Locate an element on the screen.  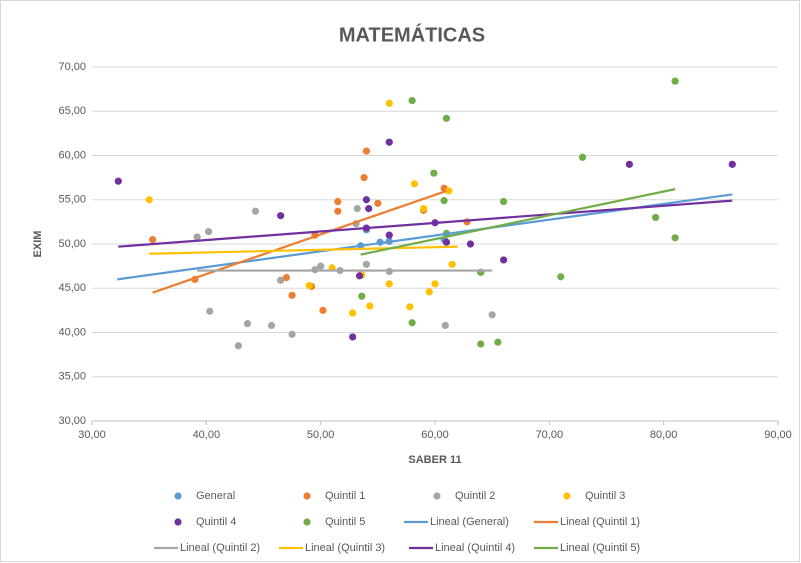
legend-label: Lineal (Quintil 1) is located at coordinates (600, 522).